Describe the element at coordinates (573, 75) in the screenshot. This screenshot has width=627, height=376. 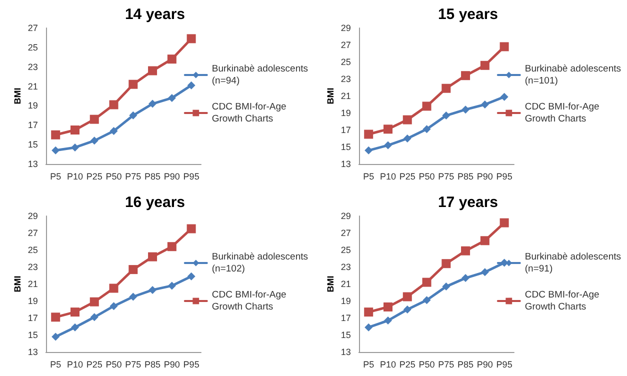
I see `legend-label: Burkinabè adolescents (n=101)` at that location.